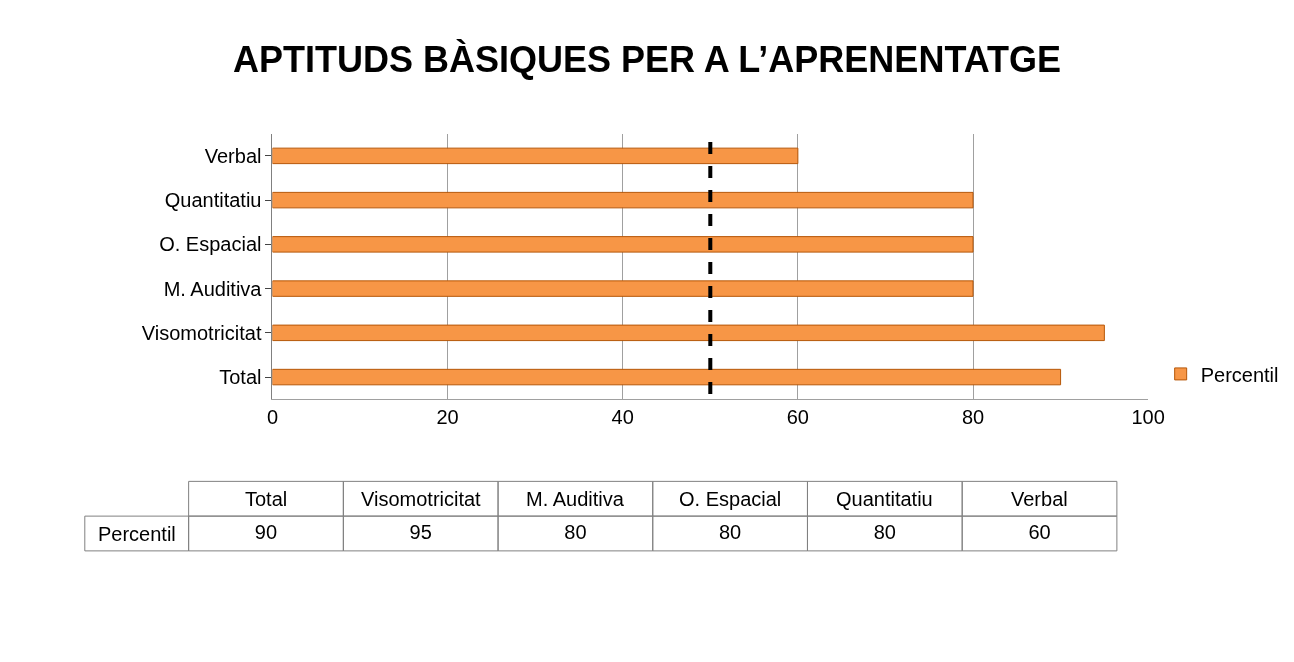  I want to click on category-label: M. Auditiva, so click(575, 499).